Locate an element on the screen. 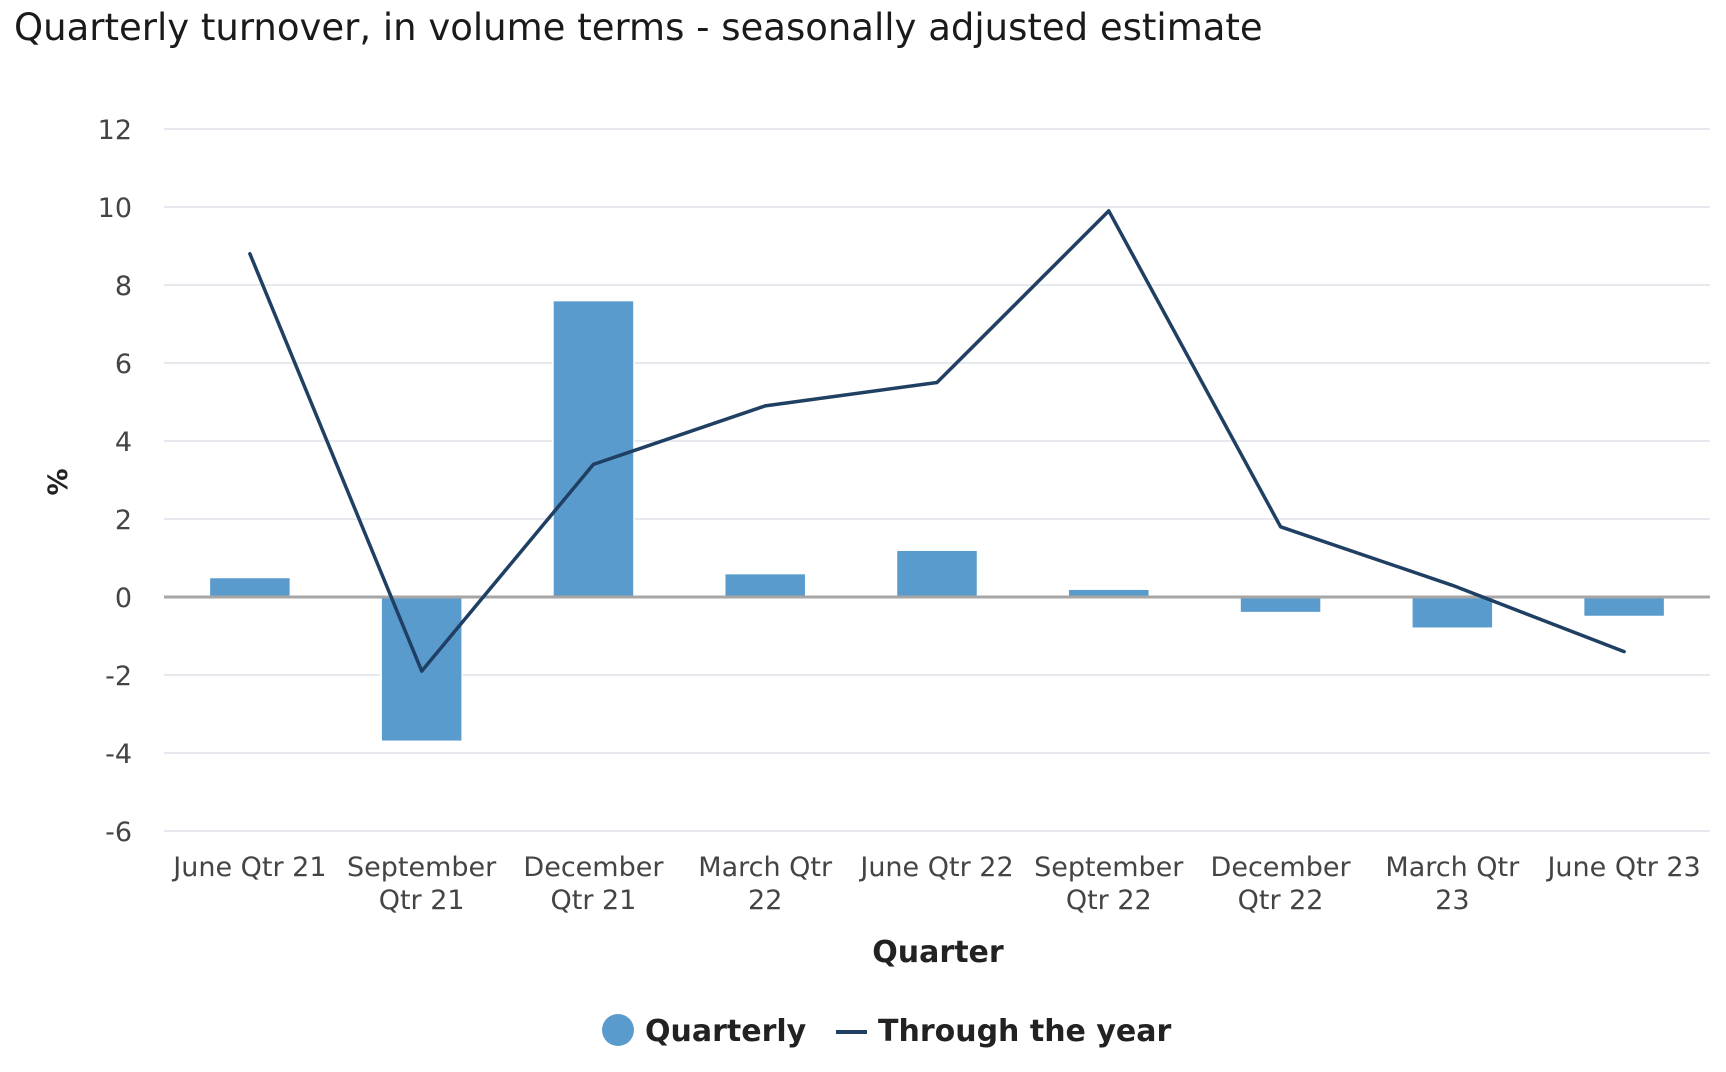  x-tick-label: September Qtr 21 is located at coordinates (422, 884).